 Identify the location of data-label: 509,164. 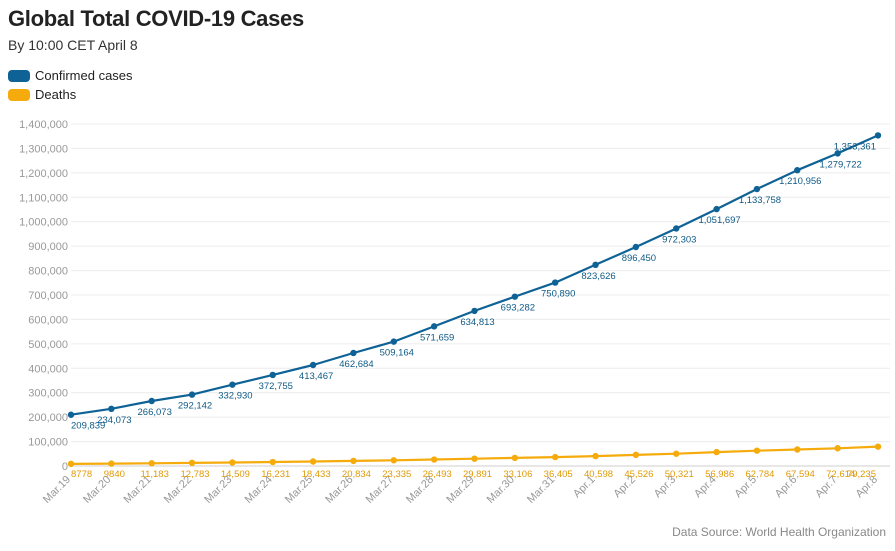
(397, 353).